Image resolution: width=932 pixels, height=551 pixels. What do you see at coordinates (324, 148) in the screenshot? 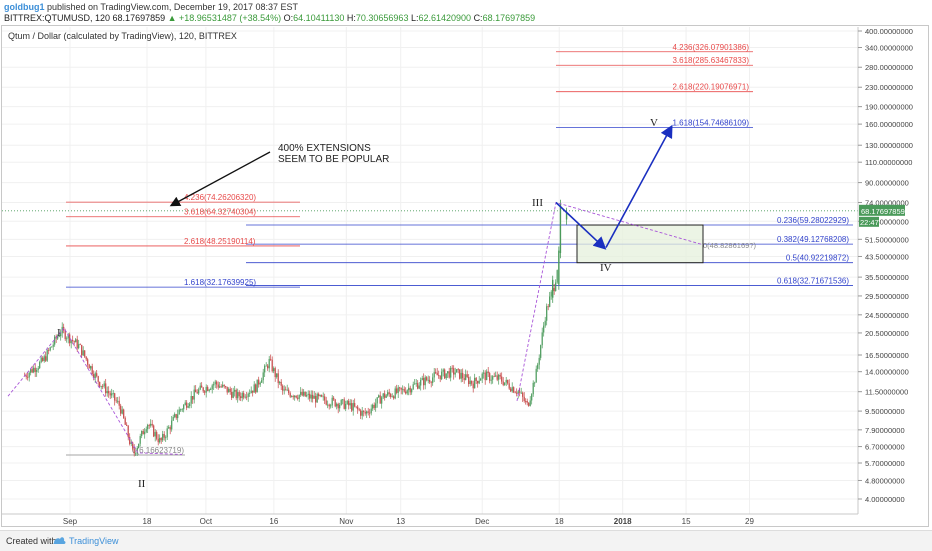
I see `annotation-line-1: 400% EXTENSIONS` at bounding box center [324, 148].